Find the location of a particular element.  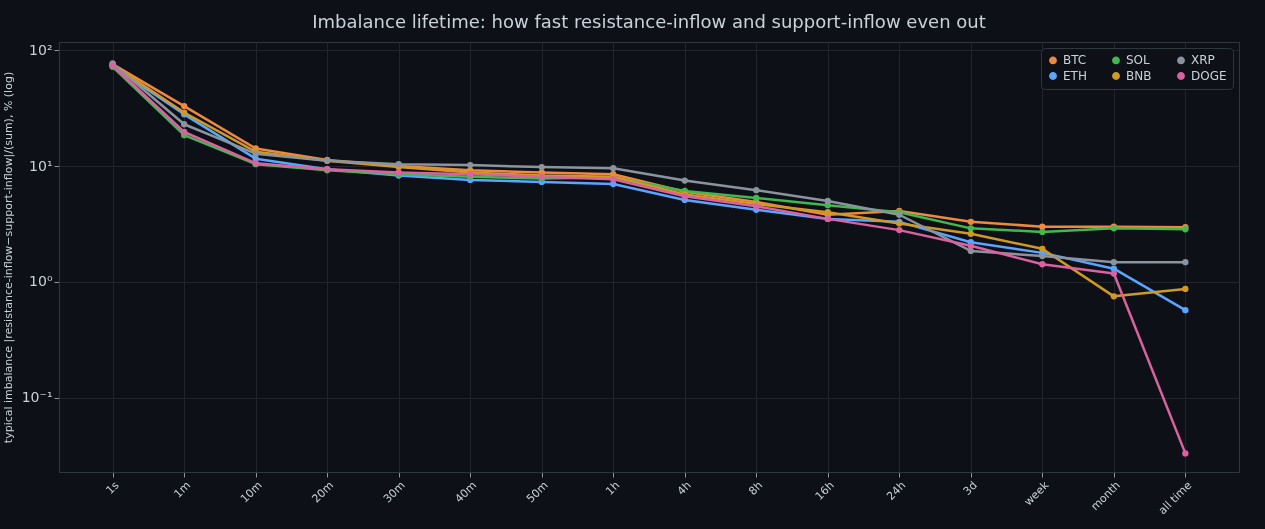

x-tick-label: 3d is located at coordinates (970, 488).